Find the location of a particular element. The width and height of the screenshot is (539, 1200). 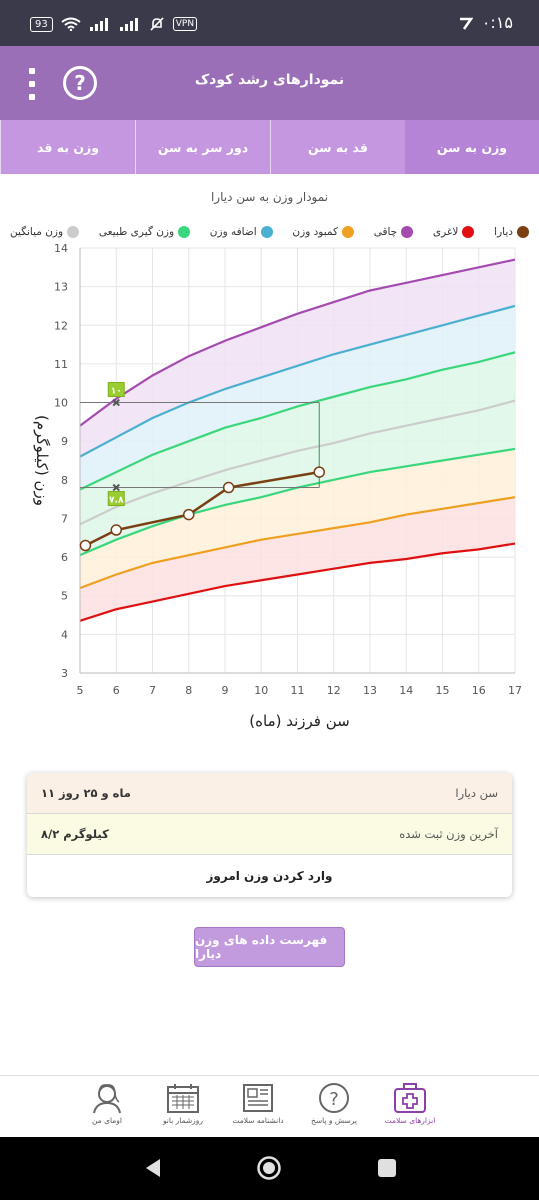

tab-head-for-age: دور سر به سن is located at coordinates (202, 147).